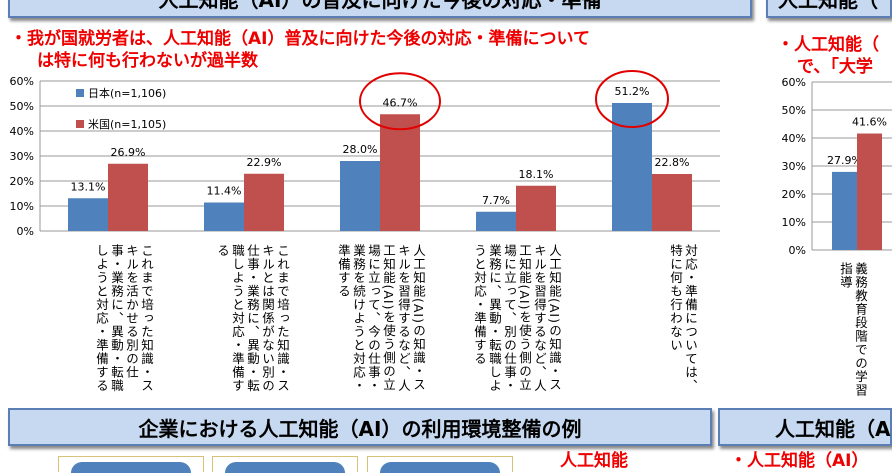 The width and height of the screenshot is (892, 473). Describe the element at coordinates (672, 162) in the screenshot. I see `data-label: 22.8%` at that location.